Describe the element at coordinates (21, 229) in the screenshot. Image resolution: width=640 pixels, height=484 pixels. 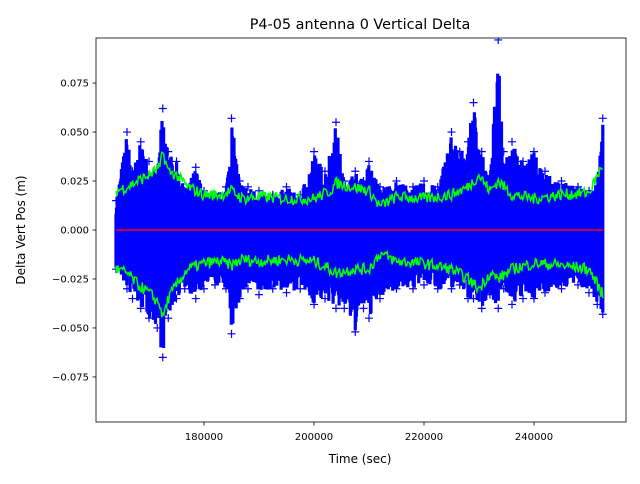
I see `y-axis-label: Delta Vert Pos (m)` at that location.